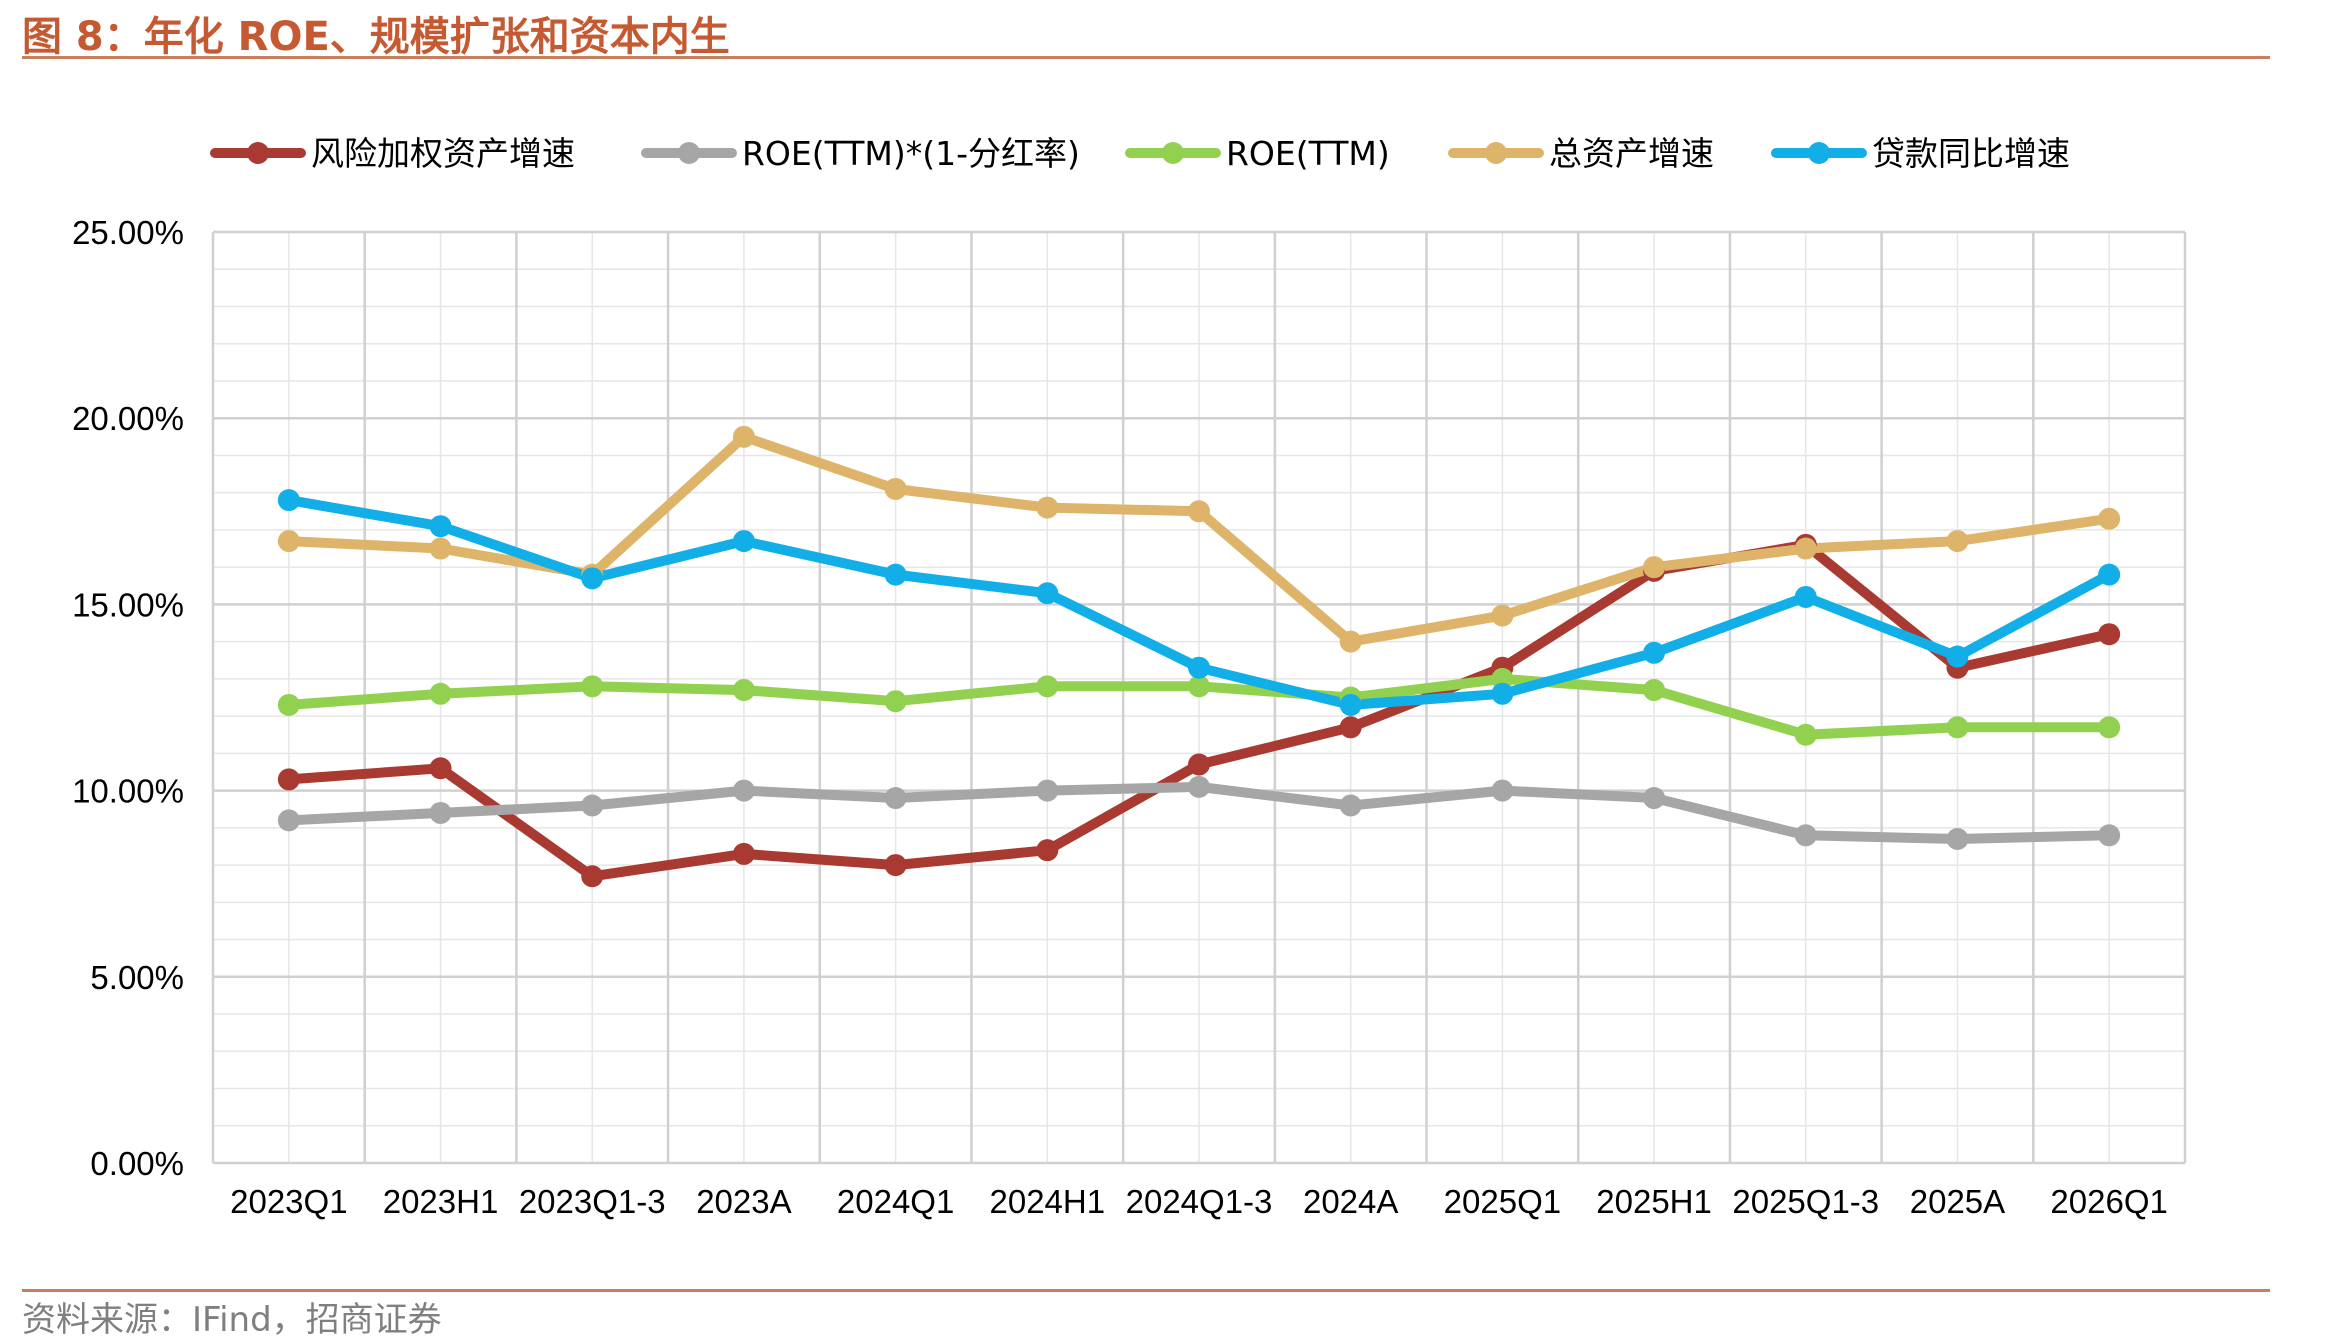  Describe the element at coordinates (1957, 1201) in the screenshot. I see `x-tick-label: 2025A` at that location.